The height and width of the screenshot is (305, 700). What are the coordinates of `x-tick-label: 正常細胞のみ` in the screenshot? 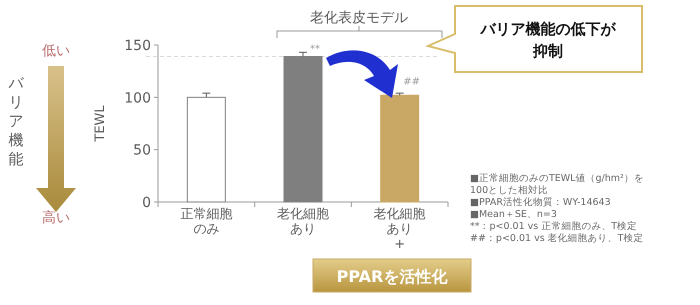 It's located at (206, 222).